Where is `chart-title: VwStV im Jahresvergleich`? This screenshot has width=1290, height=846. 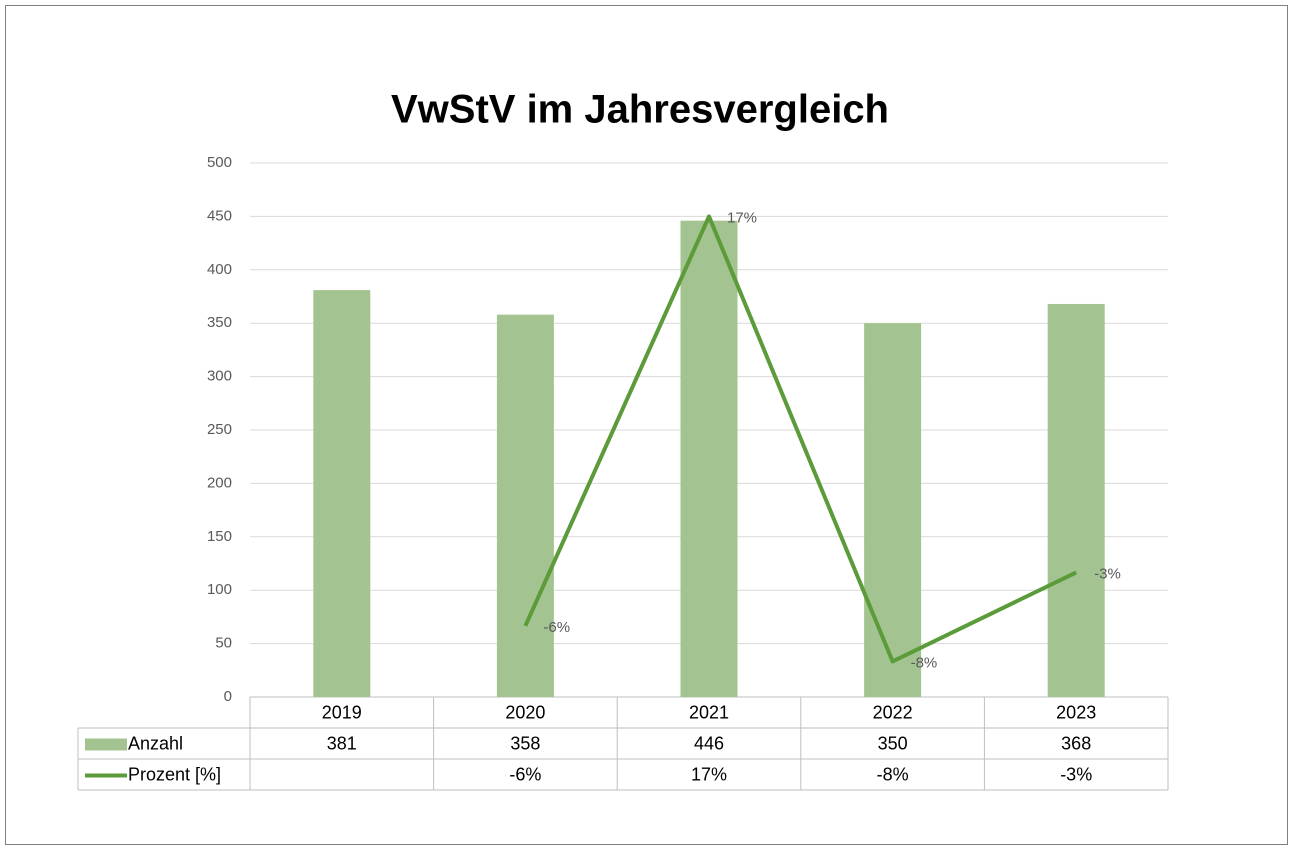 chart-title: VwStV im Jahresvergleich is located at coordinates (640, 110).